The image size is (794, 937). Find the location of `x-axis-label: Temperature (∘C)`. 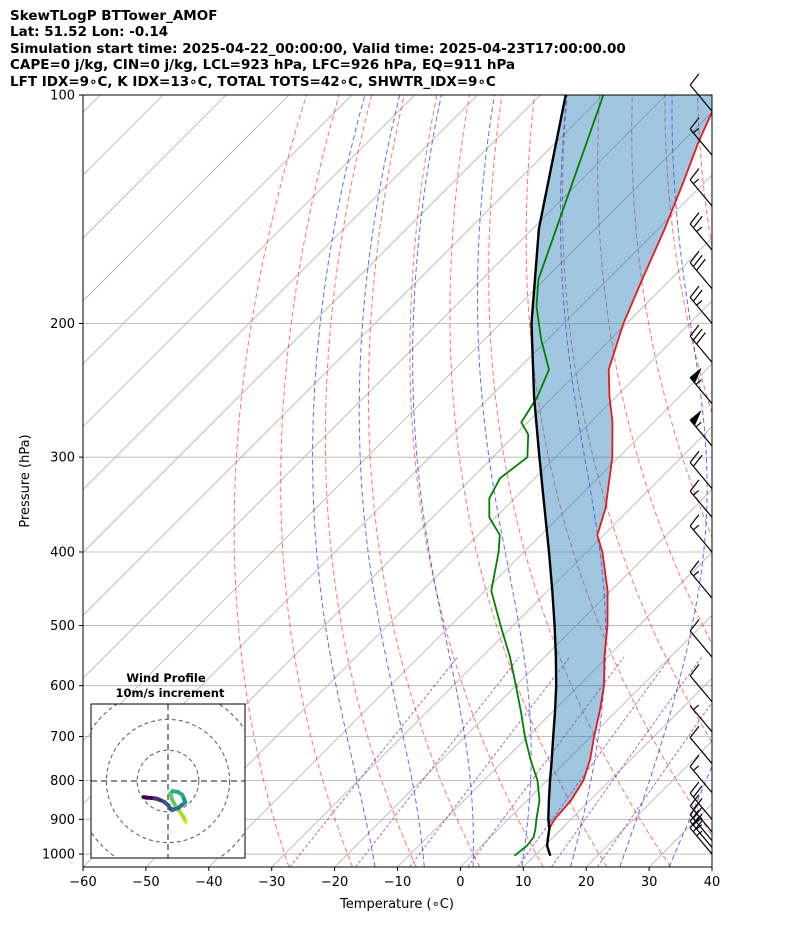

x-axis-label: Temperature (∘C) is located at coordinates (396, 904).